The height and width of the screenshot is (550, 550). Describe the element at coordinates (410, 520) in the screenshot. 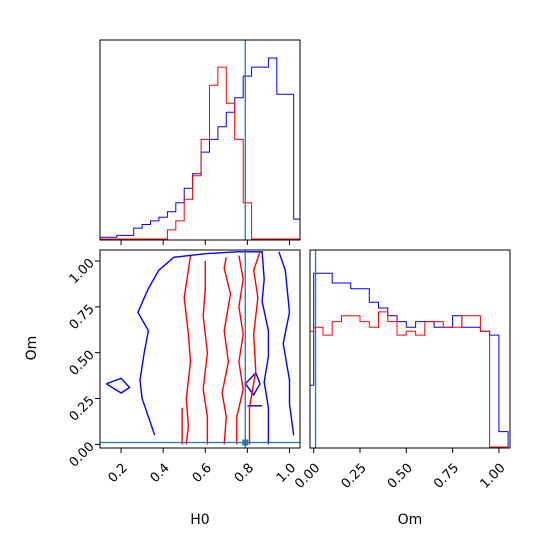

I see `x-axis-label-om: Om` at that location.